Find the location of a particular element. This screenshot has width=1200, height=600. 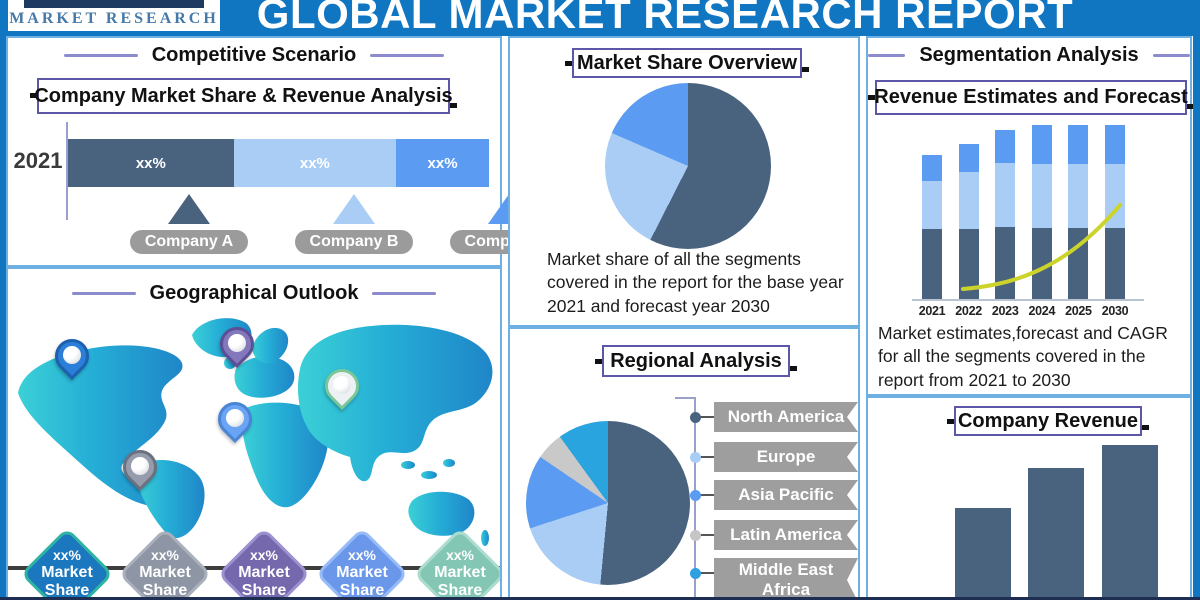

segmentation-title-text: Segmentation Analysis is located at coordinates (1029, 55).